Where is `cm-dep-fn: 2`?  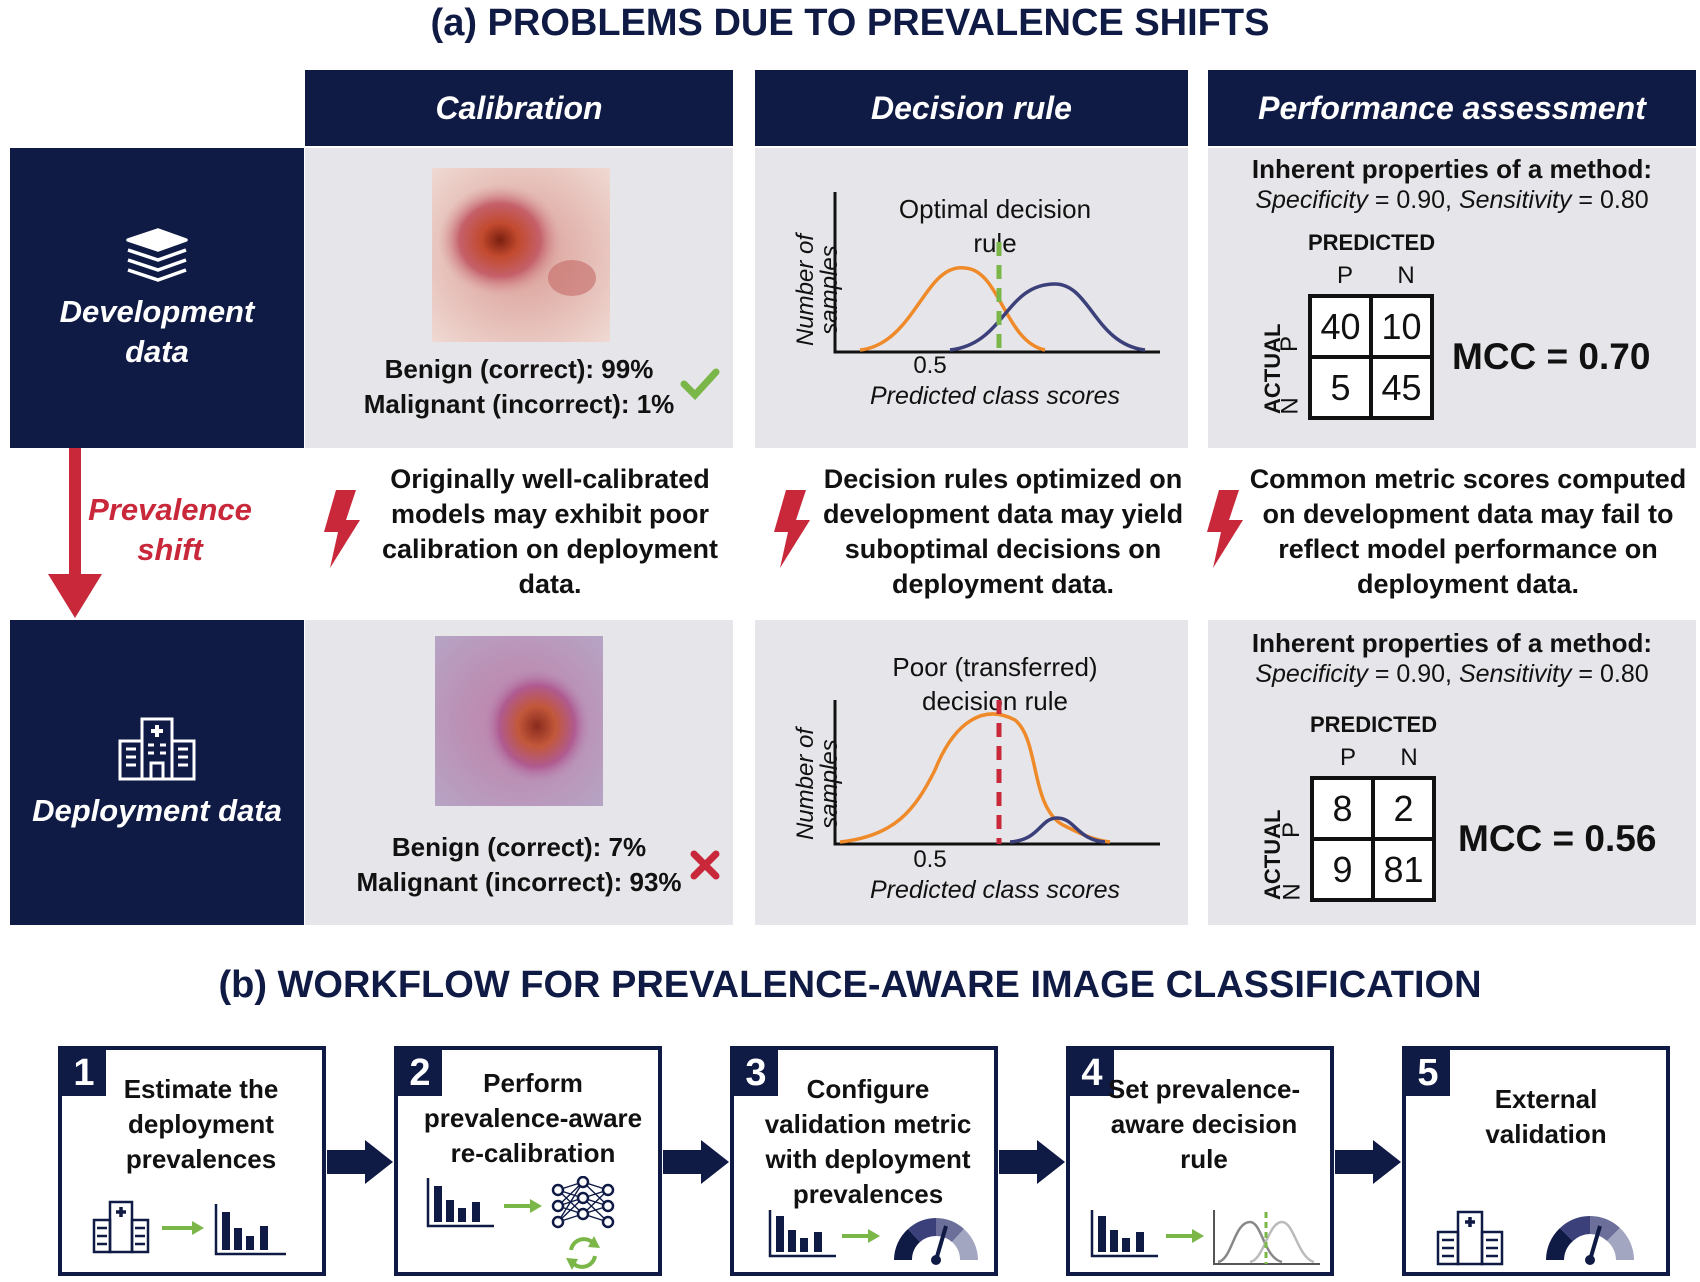 cm-dep-fn: 2 is located at coordinates (1402, 809).